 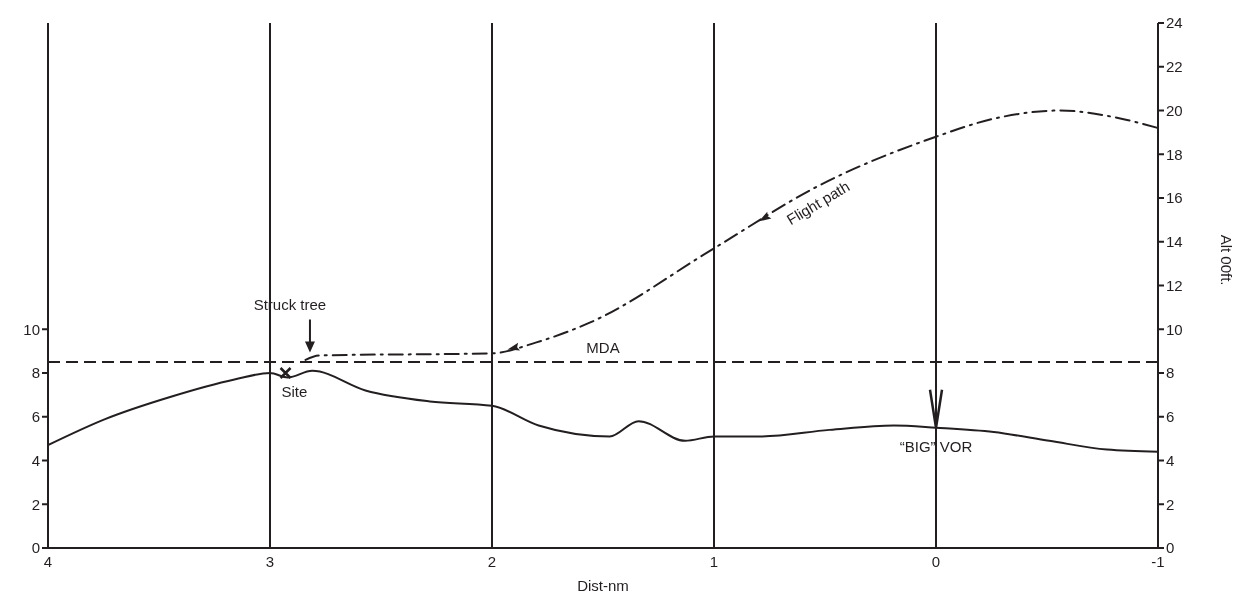 What do you see at coordinates (603, 347) in the screenshot?
I see `ref-line-label: MDA` at bounding box center [603, 347].